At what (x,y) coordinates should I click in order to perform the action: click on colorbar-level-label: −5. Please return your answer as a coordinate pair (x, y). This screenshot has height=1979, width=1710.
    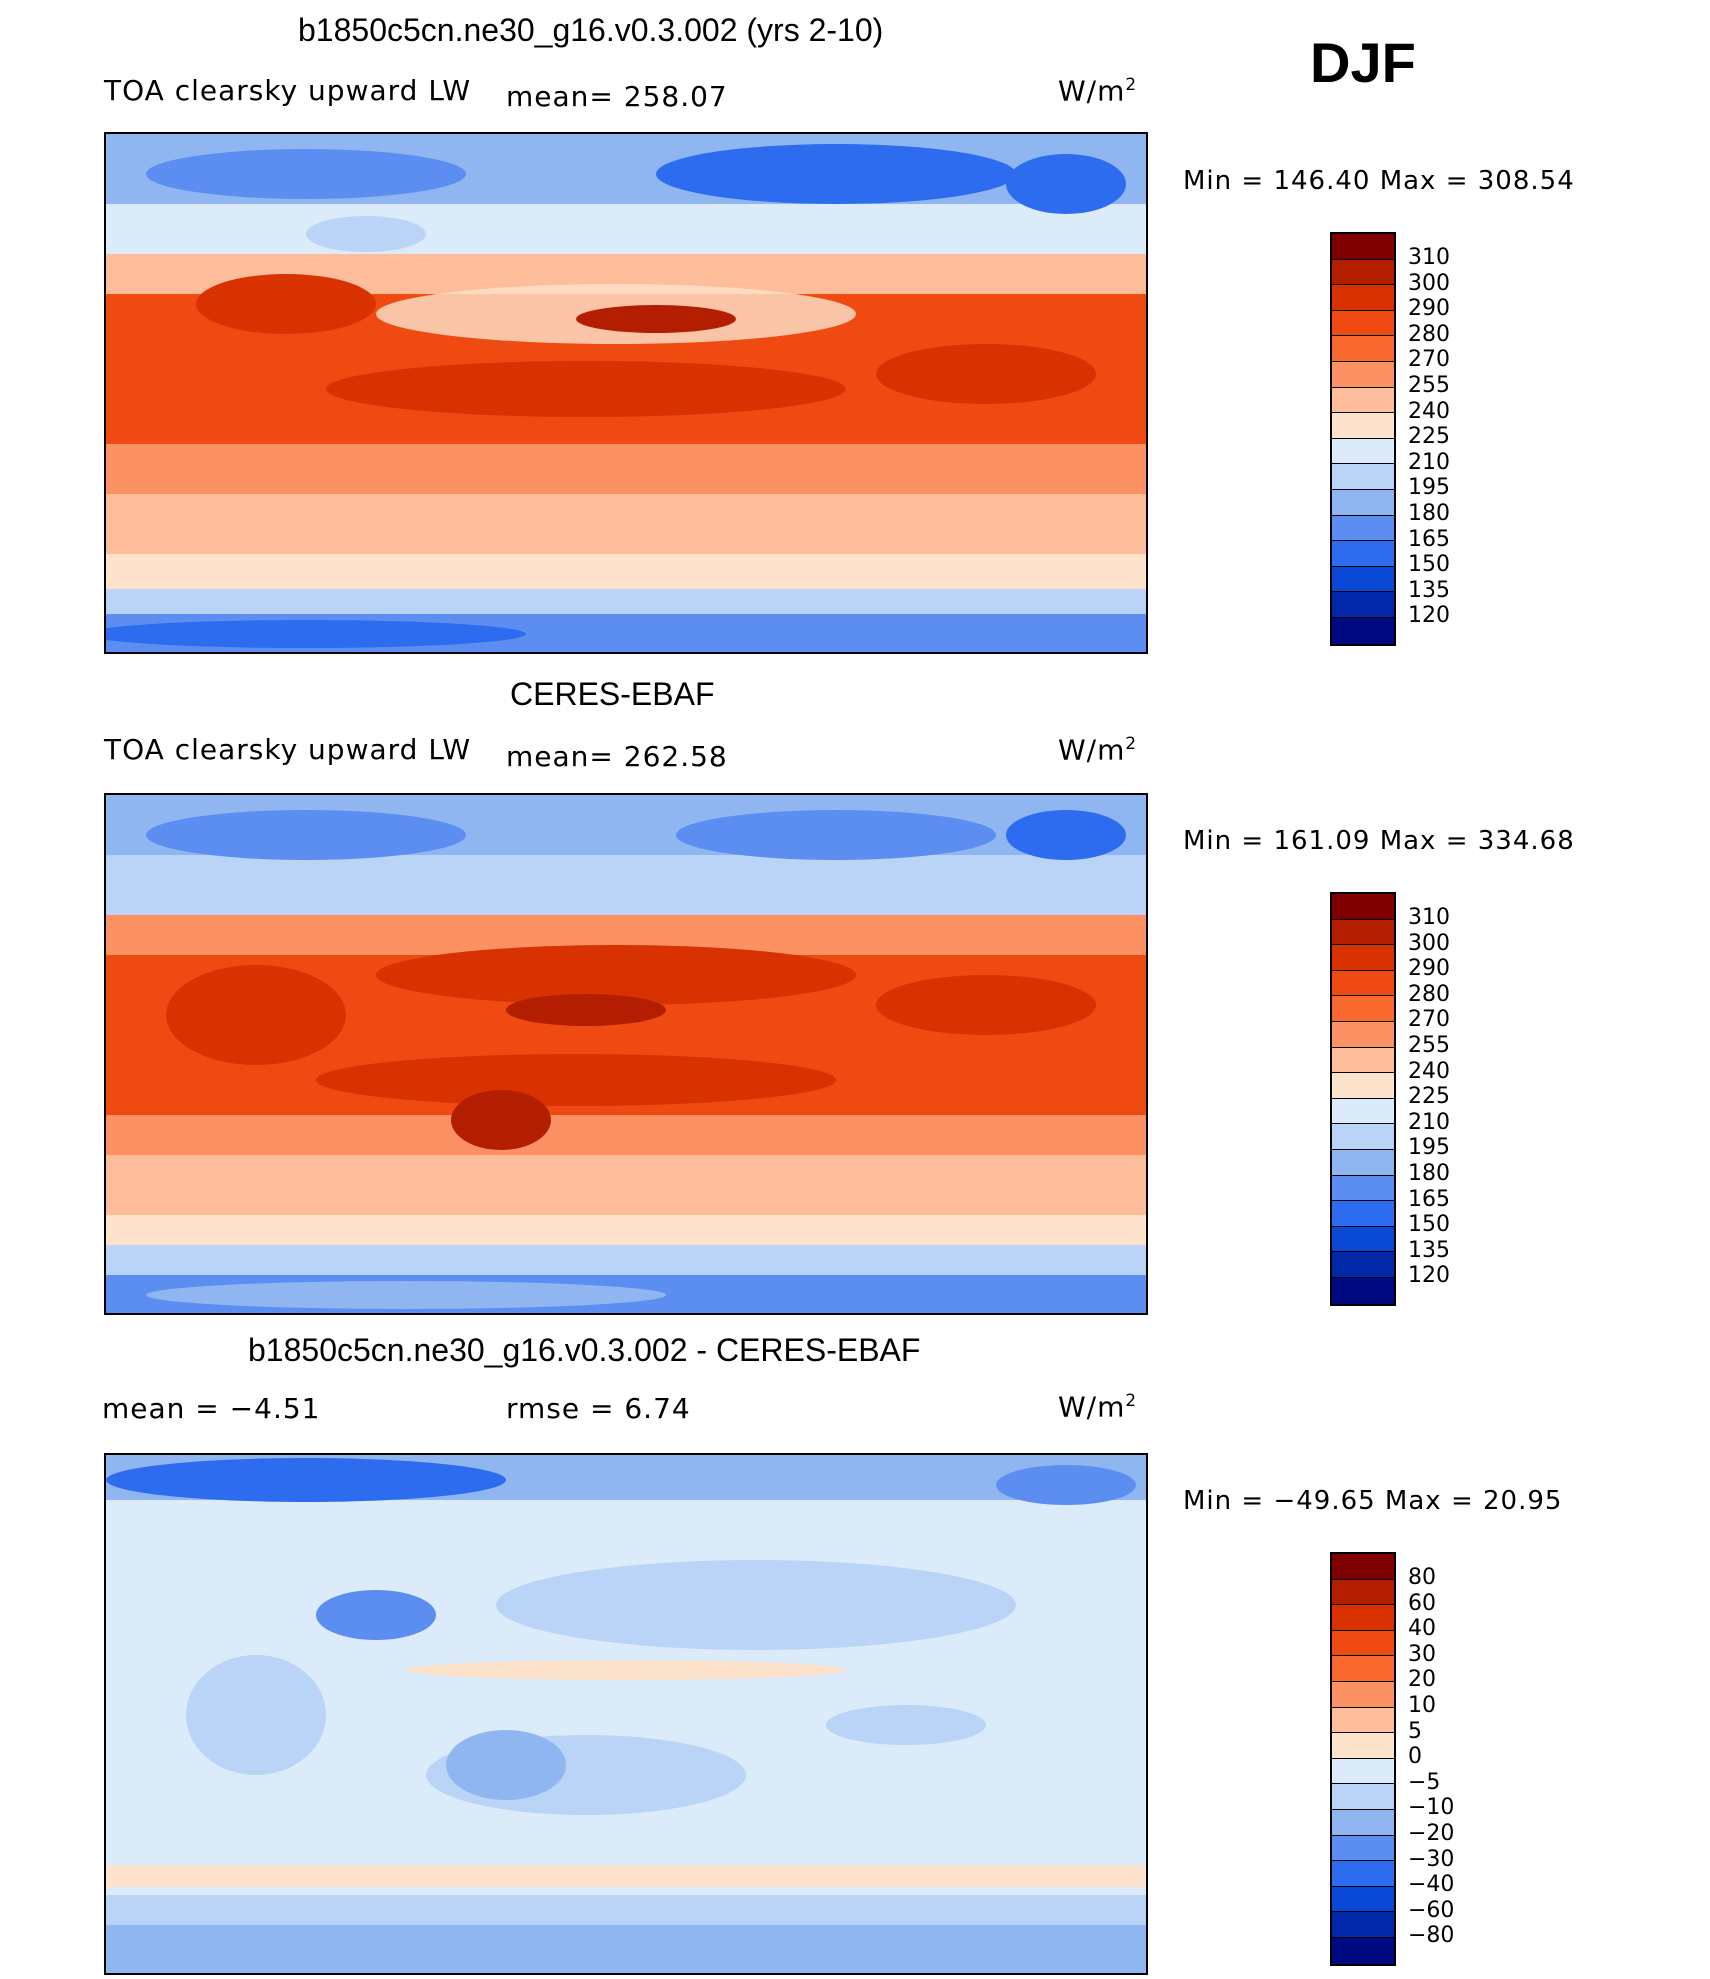
    Looking at the image, I should click on (1424, 1782).